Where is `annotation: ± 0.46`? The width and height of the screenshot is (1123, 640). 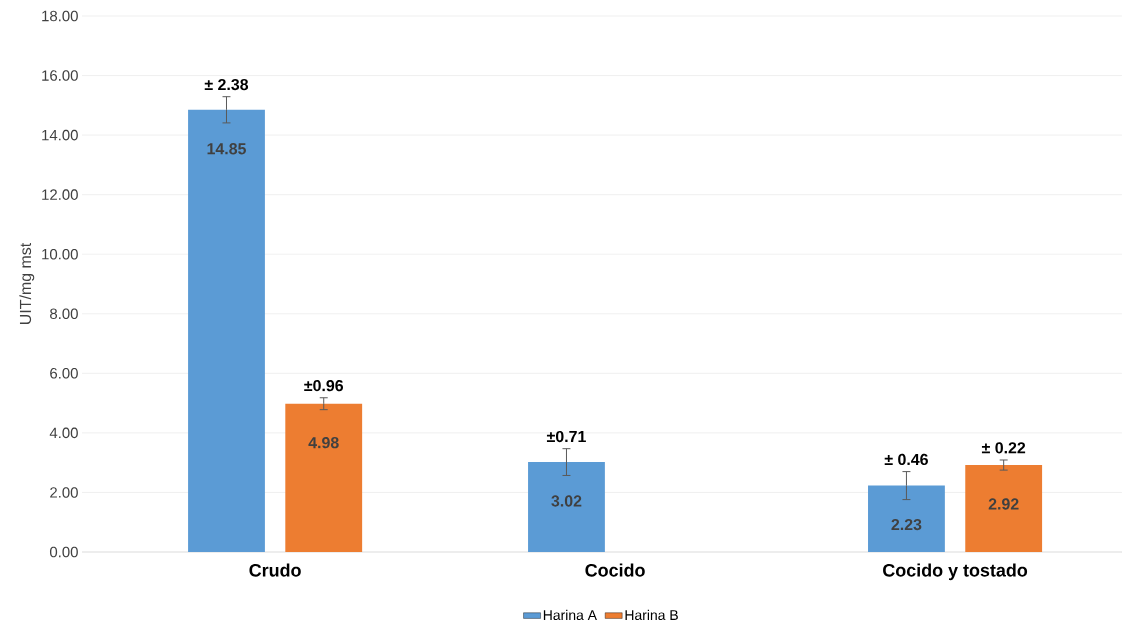
annotation: ± 0.46 is located at coordinates (906, 459).